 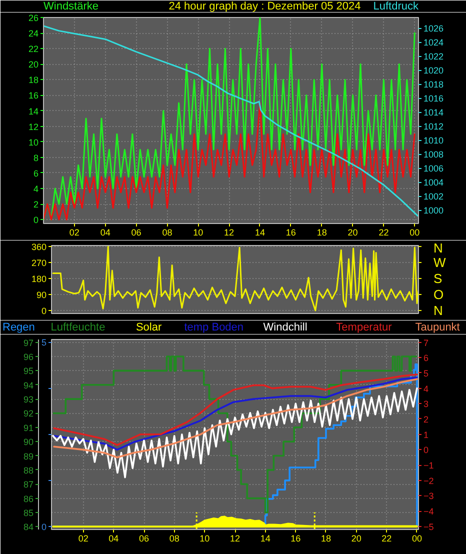 I want to click on y3-tick-label: −5, so click(x=429, y=527).